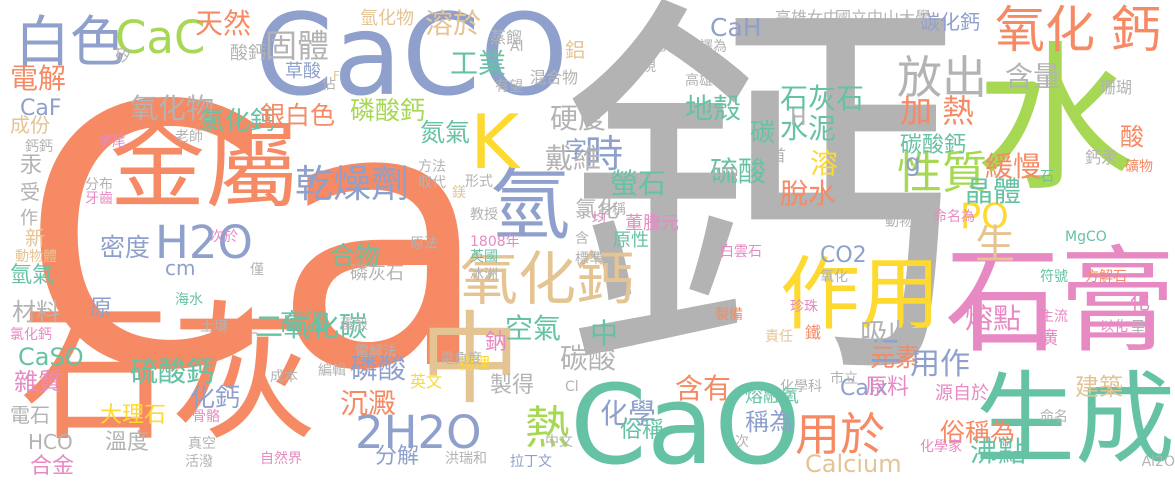  Describe the element at coordinates (30, 192) in the screenshot. I see `word-118: 受` at that location.